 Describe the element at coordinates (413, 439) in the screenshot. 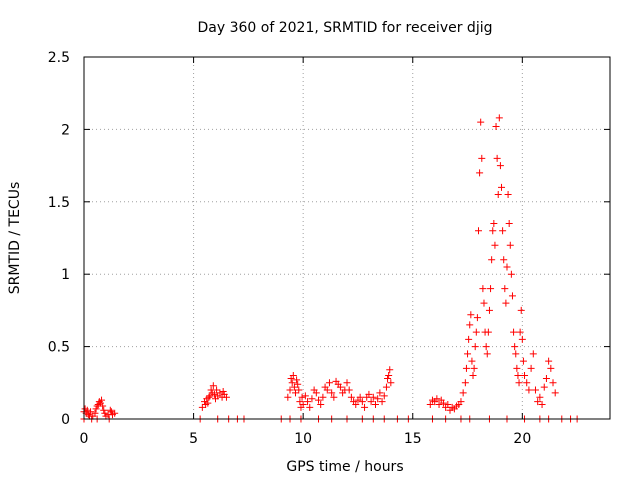

I see `x-tick-label: 15` at that location.